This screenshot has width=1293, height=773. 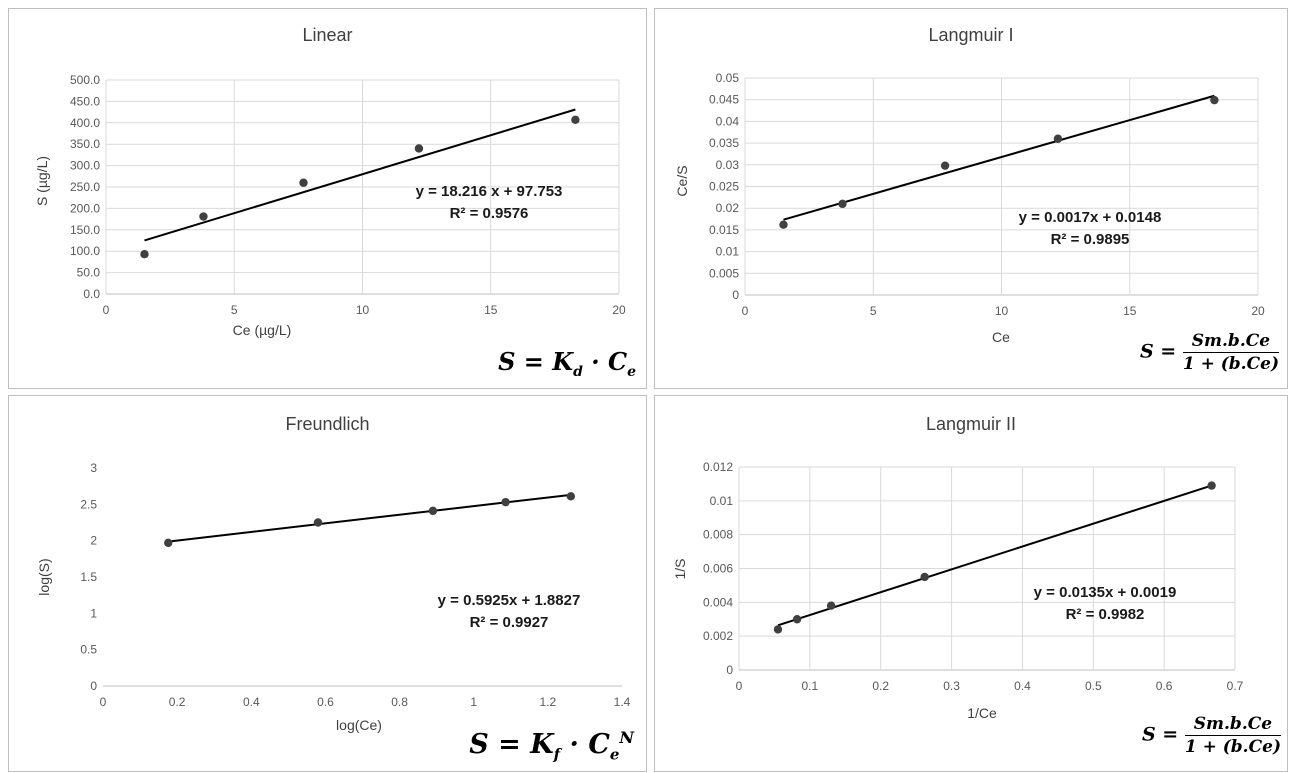 What do you see at coordinates (1001, 337) in the screenshot?
I see `x-axis-label: Ce` at bounding box center [1001, 337].